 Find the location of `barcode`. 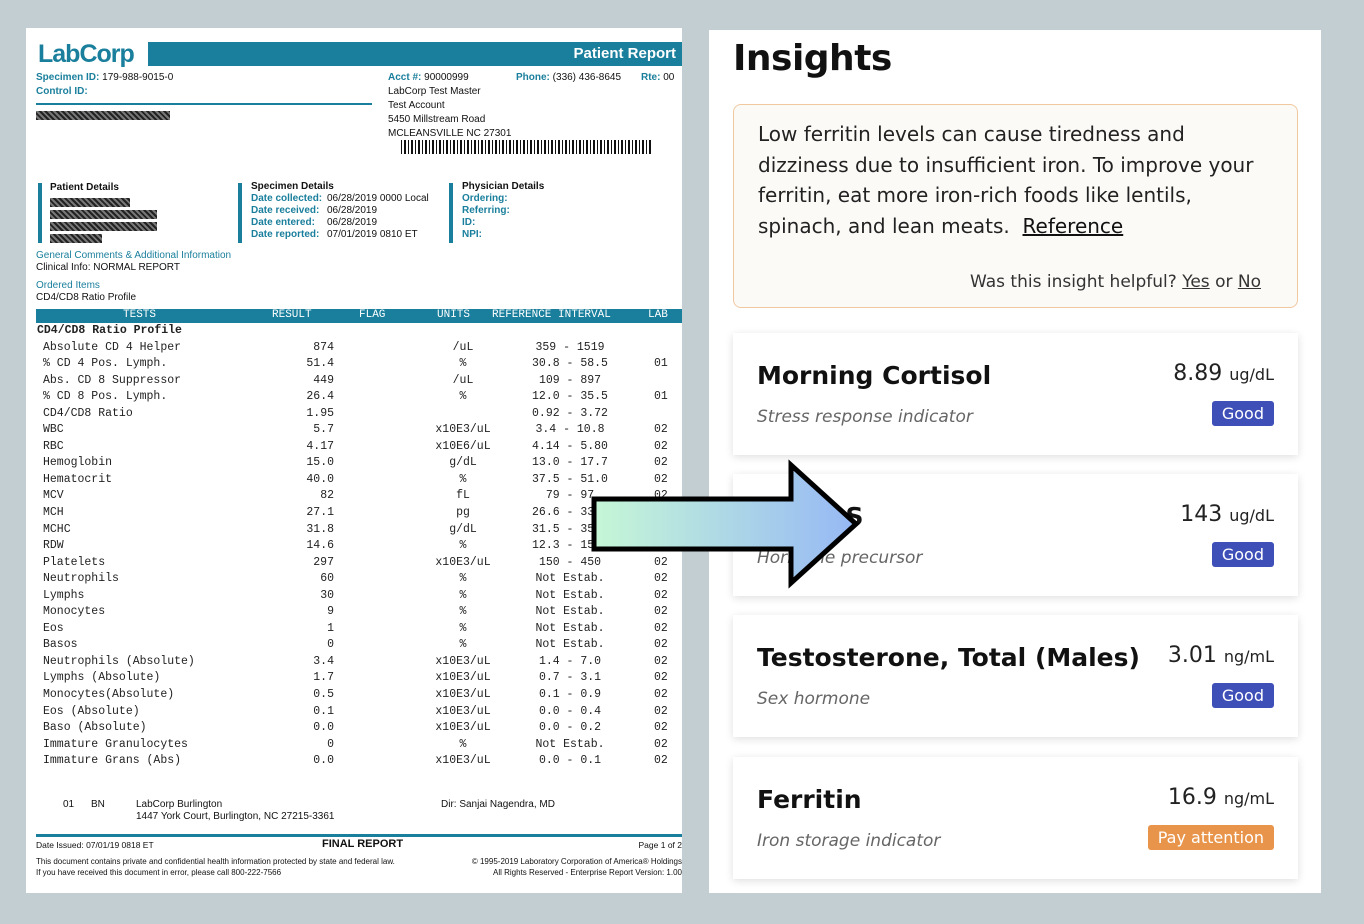

barcode is located at coordinates (527, 147).